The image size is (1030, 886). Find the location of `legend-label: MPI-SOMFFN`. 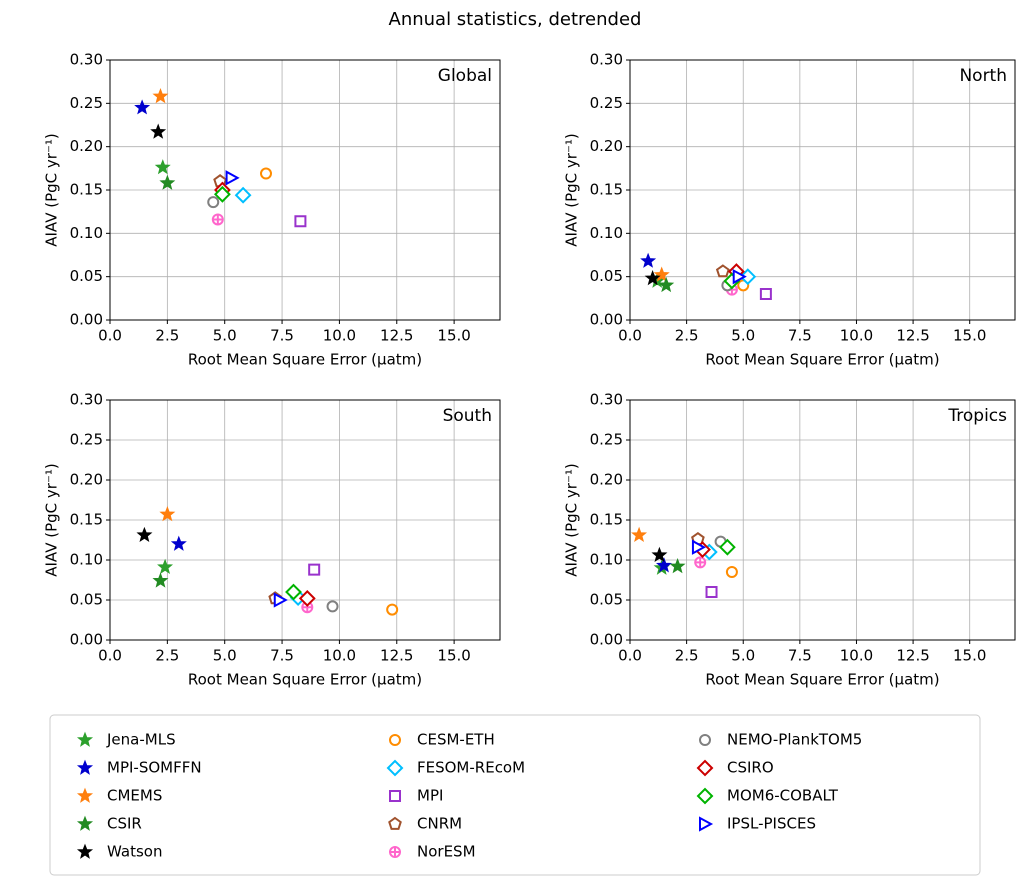

legend-label: MPI-SOMFFN is located at coordinates (154, 768).